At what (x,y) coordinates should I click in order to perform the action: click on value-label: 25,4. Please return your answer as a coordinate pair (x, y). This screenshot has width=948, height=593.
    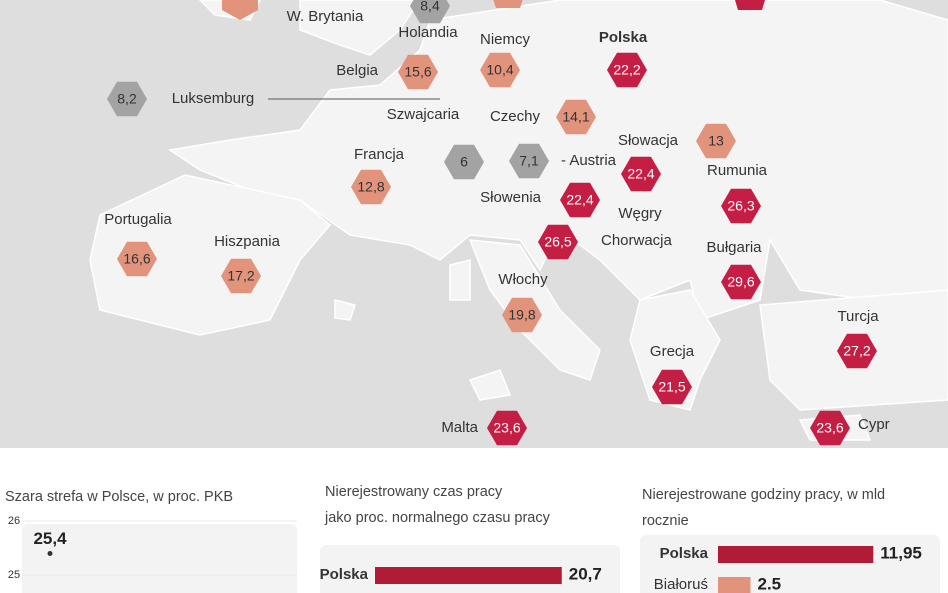
    Looking at the image, I should click on (50, 538).